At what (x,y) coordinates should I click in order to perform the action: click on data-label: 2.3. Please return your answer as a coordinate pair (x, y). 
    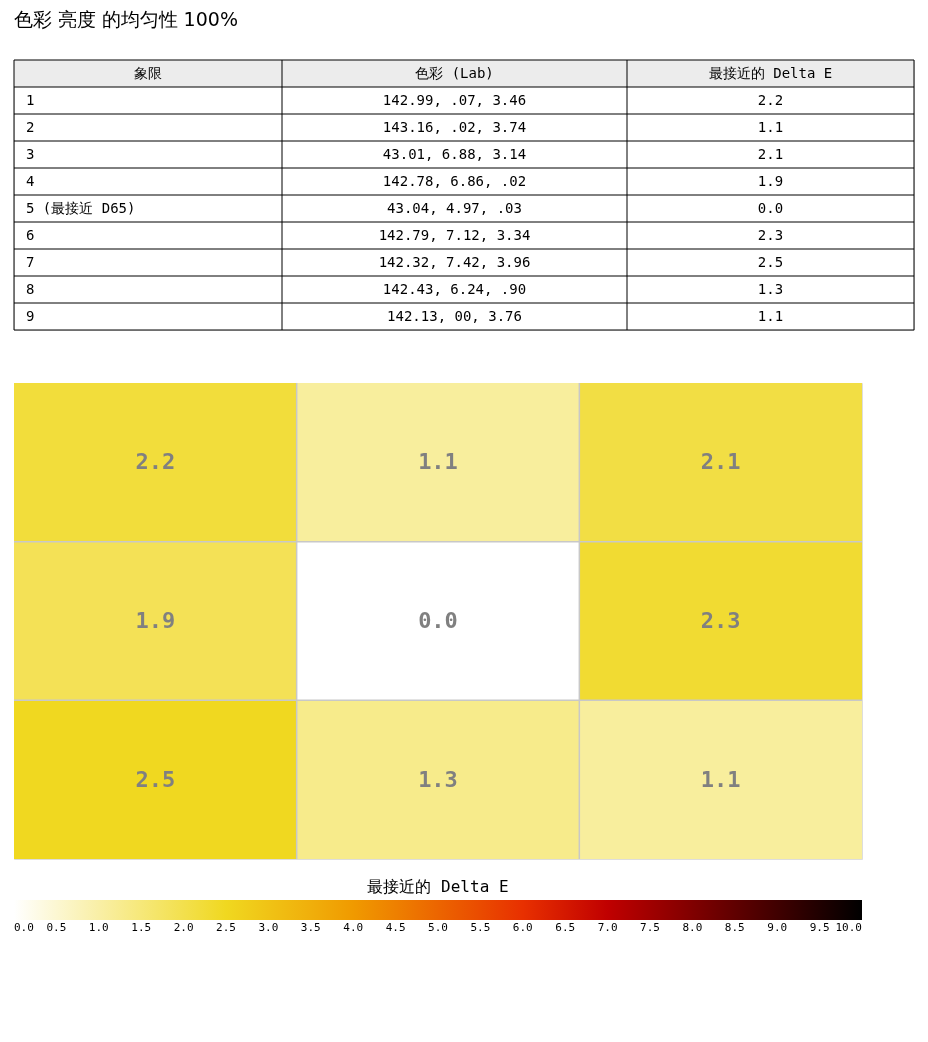
    Looking at the image, I should click on (720, 620).